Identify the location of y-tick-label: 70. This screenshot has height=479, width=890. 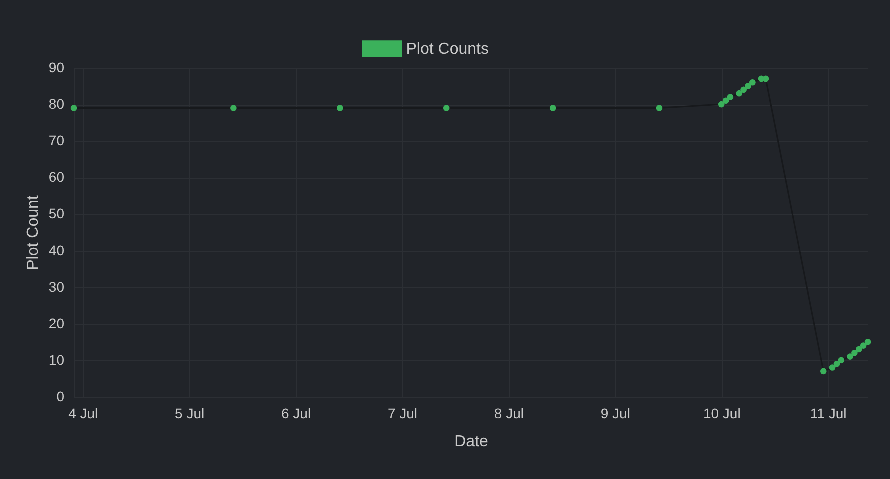
(56, 140).